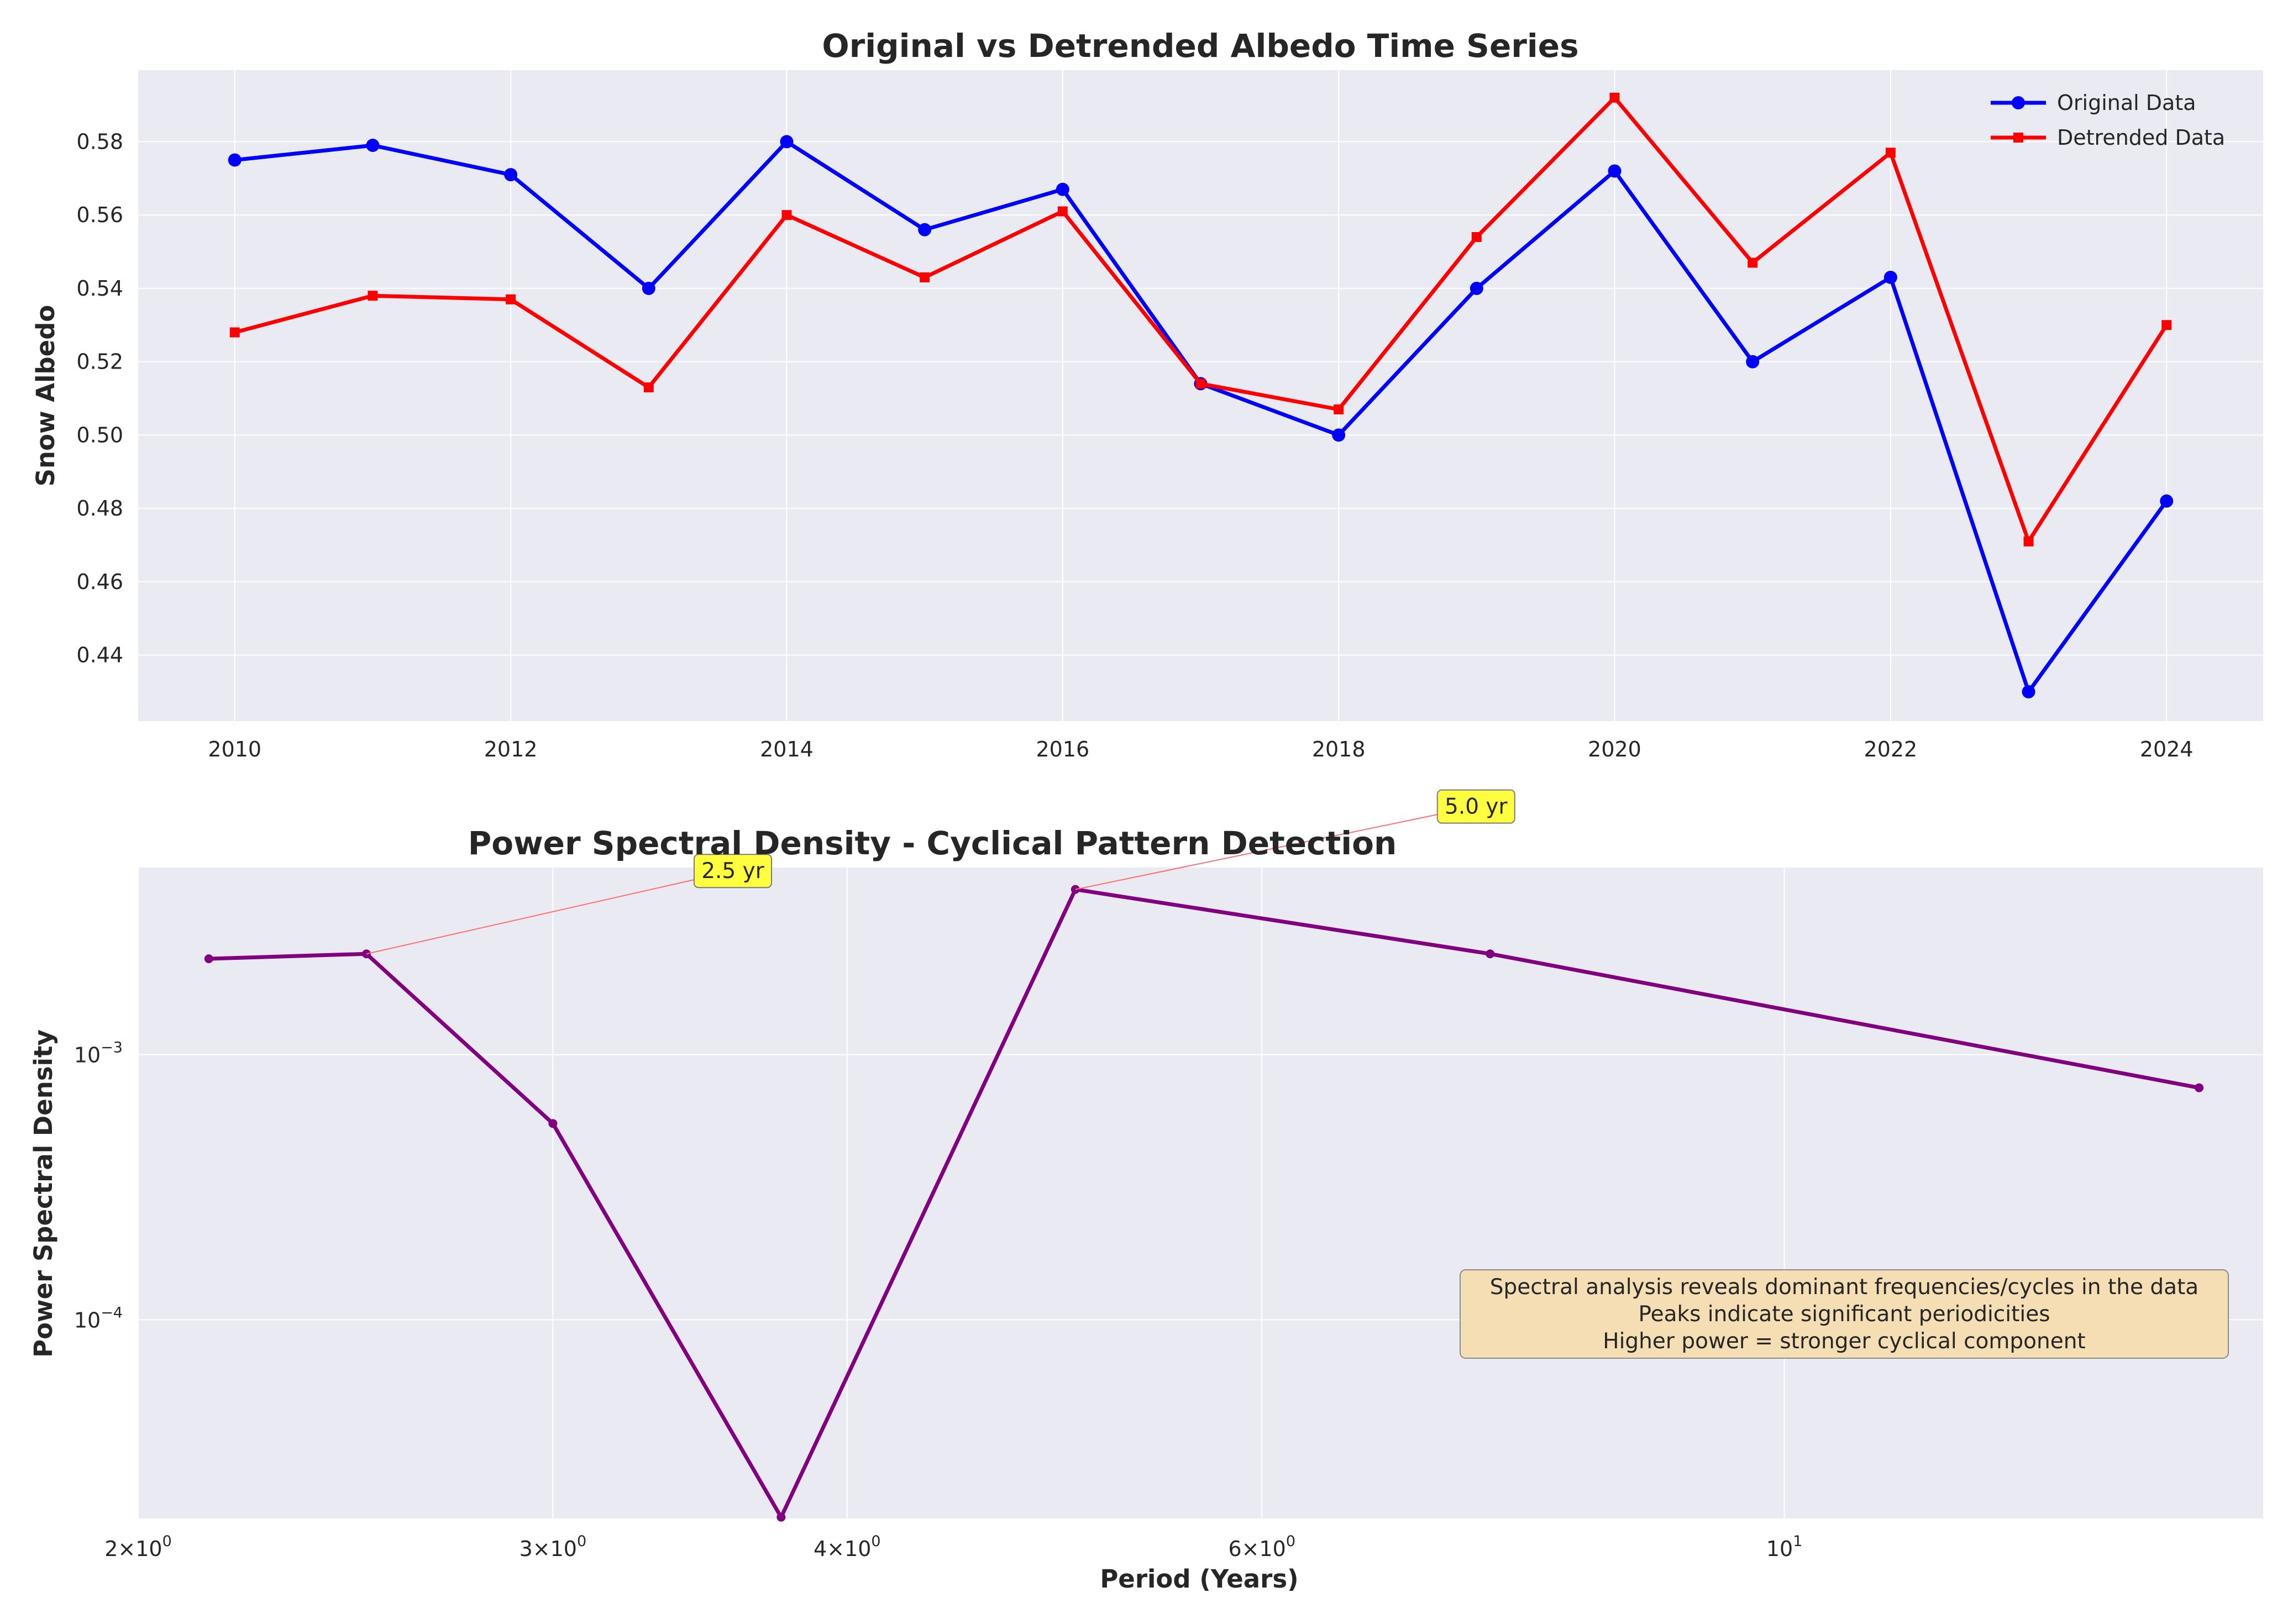 This screenshot has width=2293, height=1624. Describe the element at coordinates (43, 1193) in the screenshot. I see `psd-y-axis-label: Power Spectral Density` at that location.